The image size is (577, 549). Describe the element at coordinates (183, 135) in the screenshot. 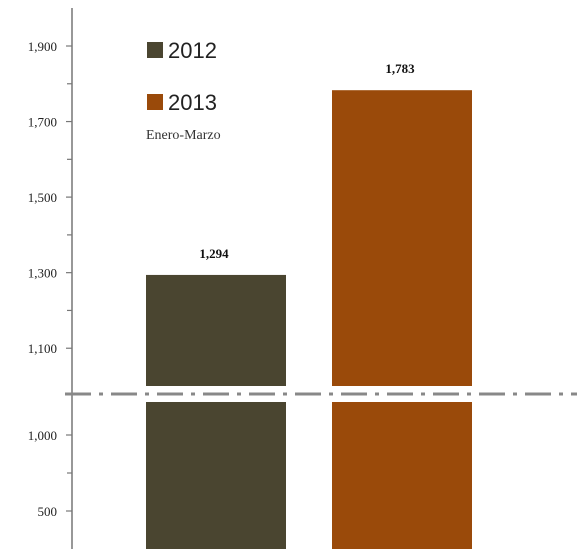

I see `chart-subtitle: Enero-Marzo` at that location.